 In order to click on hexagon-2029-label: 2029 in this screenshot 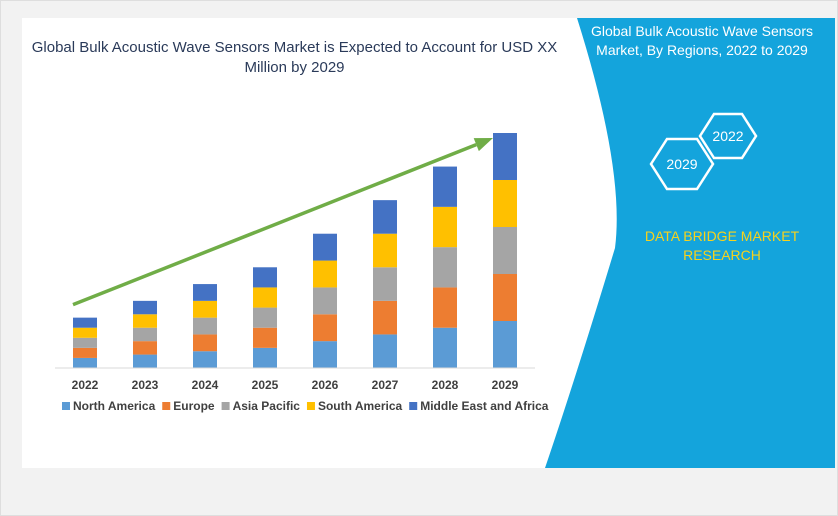, I will do `click(681, 164)`.